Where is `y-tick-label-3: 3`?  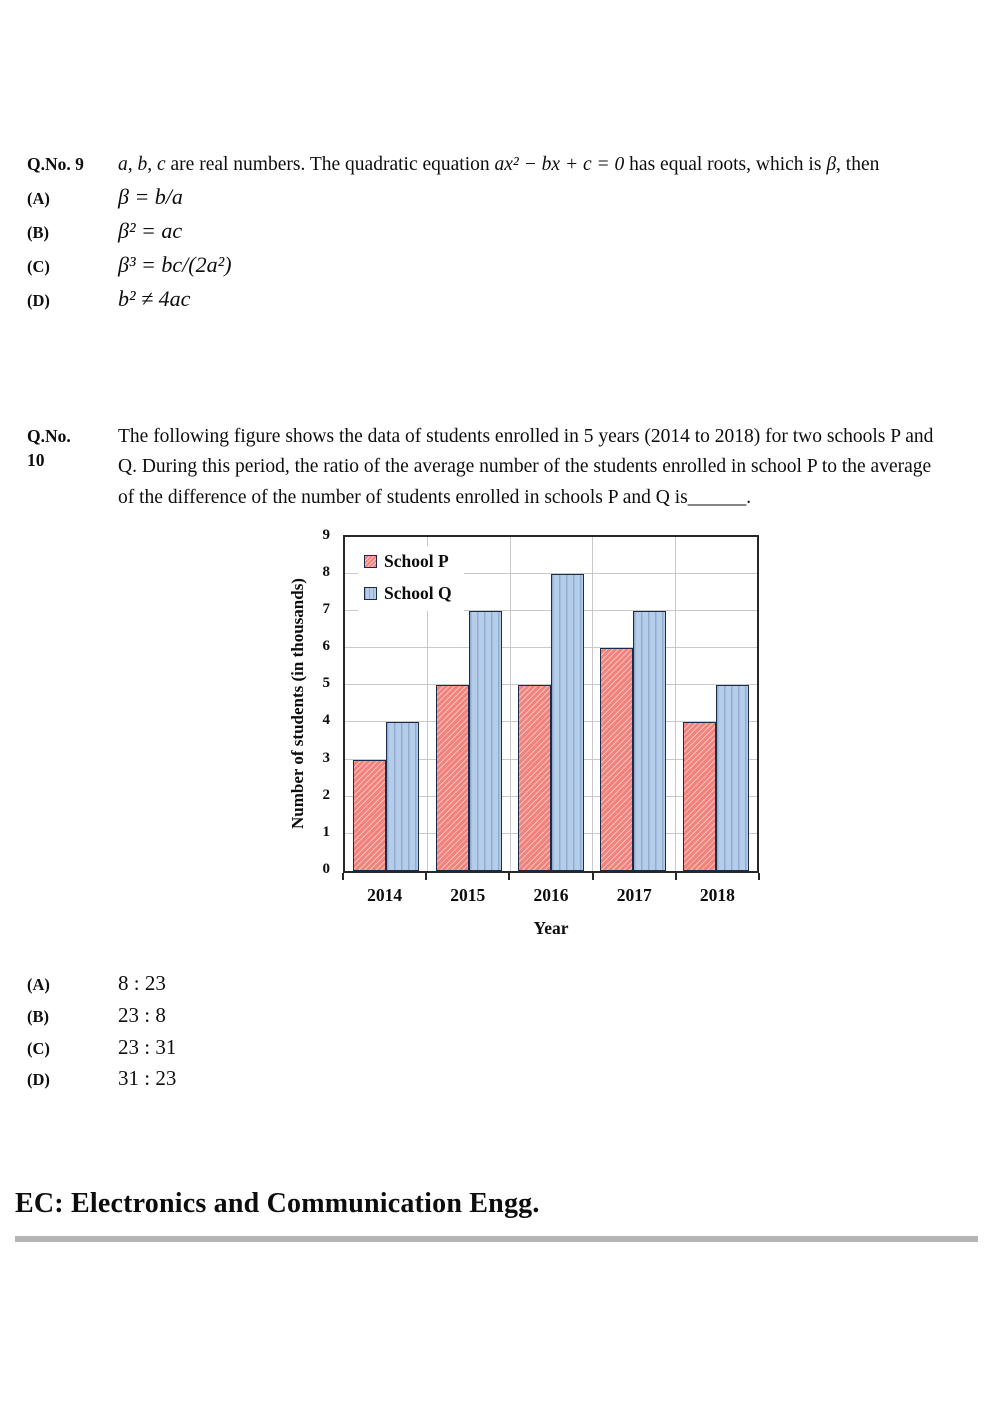
y-tick-label-3: 3 is located at coordinates (326, 757).